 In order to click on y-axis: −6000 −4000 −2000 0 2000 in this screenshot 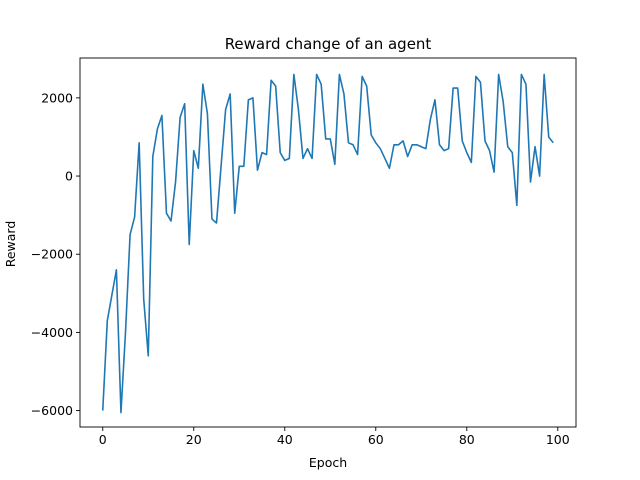, I will do `click(55, 254)`.